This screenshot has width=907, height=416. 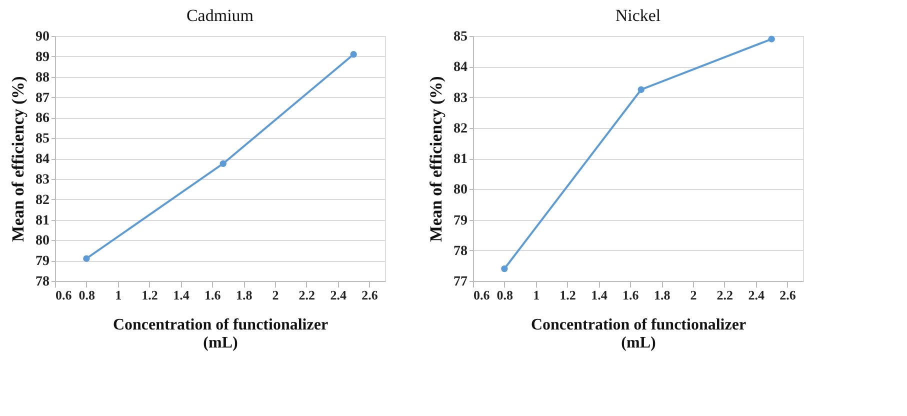 I want to click on y-tick-label: 86, so click(x=43, y=118).